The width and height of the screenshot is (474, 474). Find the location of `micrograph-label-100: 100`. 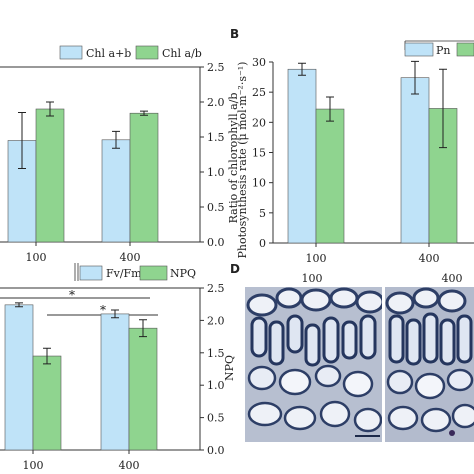

micrograph-label-100: 100 is located at coordinates (312, 278).